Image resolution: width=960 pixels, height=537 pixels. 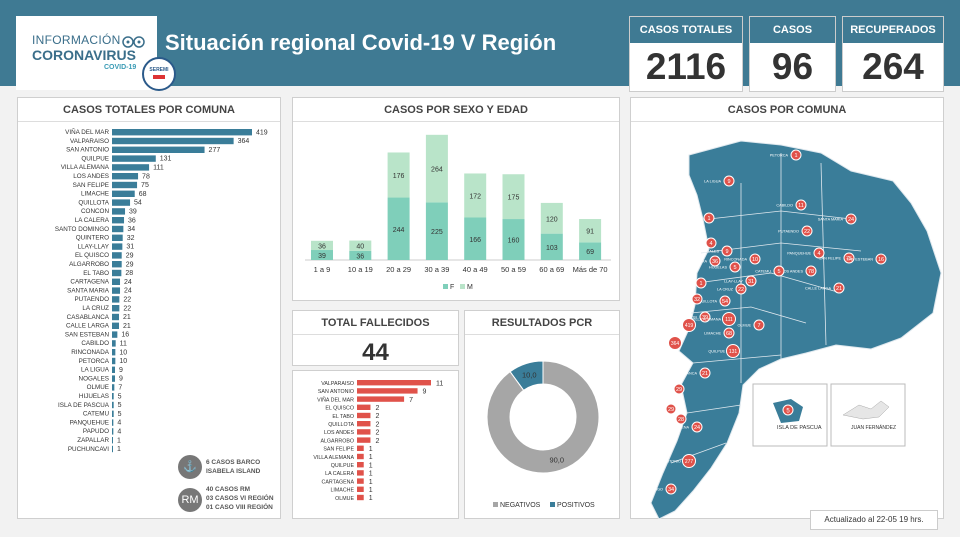 I want to click on map-marker-value: 7, so click(x=758, y=326).